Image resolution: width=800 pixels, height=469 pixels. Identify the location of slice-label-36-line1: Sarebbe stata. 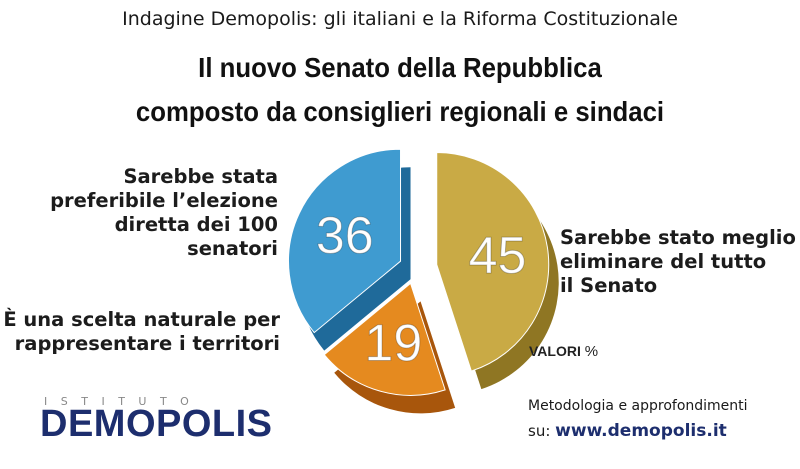
(200, 176).